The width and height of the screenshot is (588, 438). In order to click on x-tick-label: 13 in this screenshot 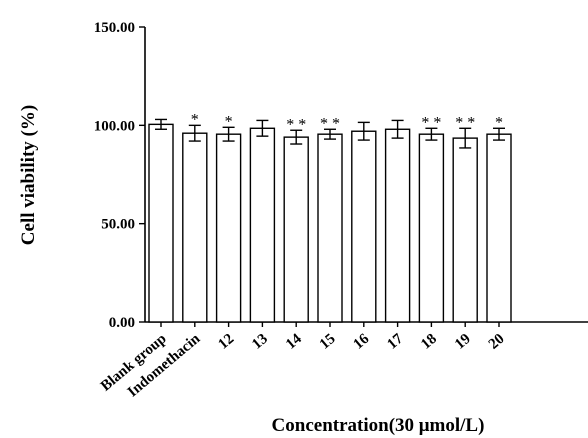, I will do `click(260, 342)`.